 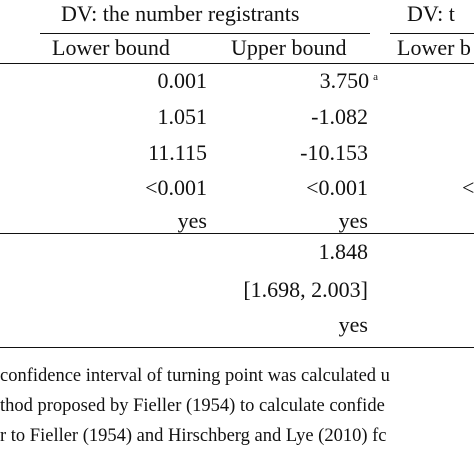 I want to click on row2-upper: -1.082, so click(x=339, y=116).